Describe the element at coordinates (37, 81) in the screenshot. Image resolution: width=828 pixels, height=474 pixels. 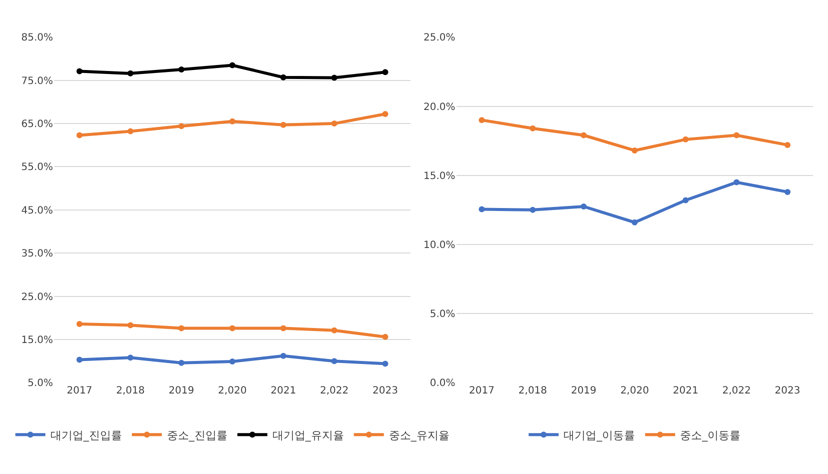
I see `y-tick-label: 75.0%` at that location.